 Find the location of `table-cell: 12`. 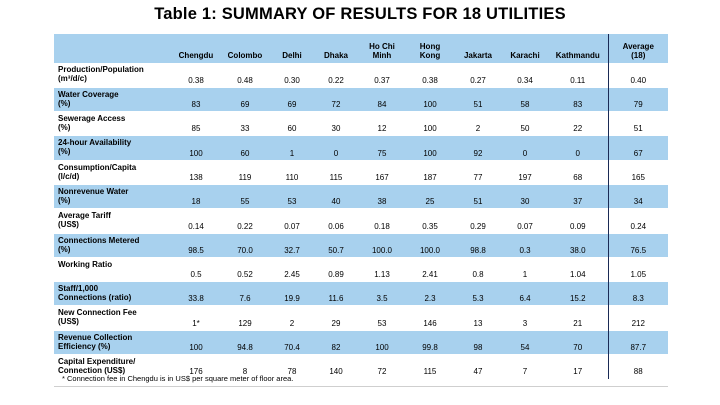

table-cell: 12 is located at coordinates (382, 129).